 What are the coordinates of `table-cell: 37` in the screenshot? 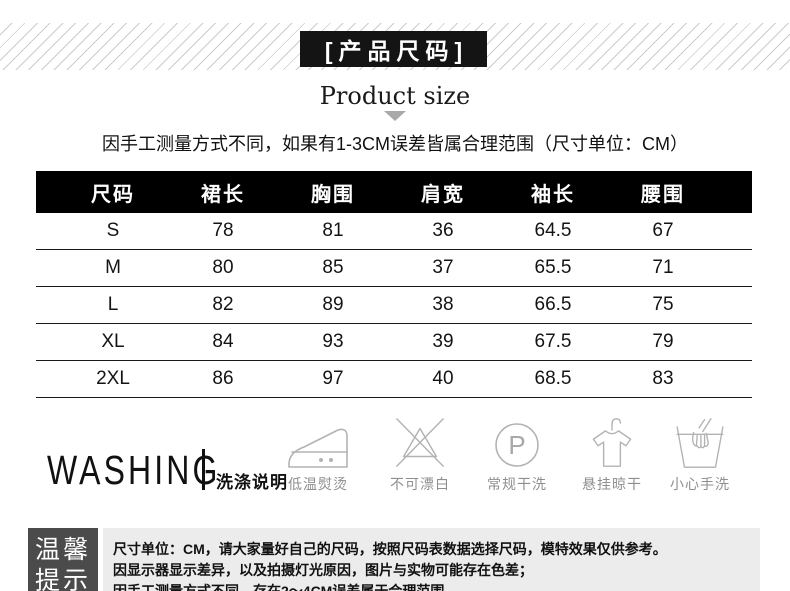 It's located at (443, 267).